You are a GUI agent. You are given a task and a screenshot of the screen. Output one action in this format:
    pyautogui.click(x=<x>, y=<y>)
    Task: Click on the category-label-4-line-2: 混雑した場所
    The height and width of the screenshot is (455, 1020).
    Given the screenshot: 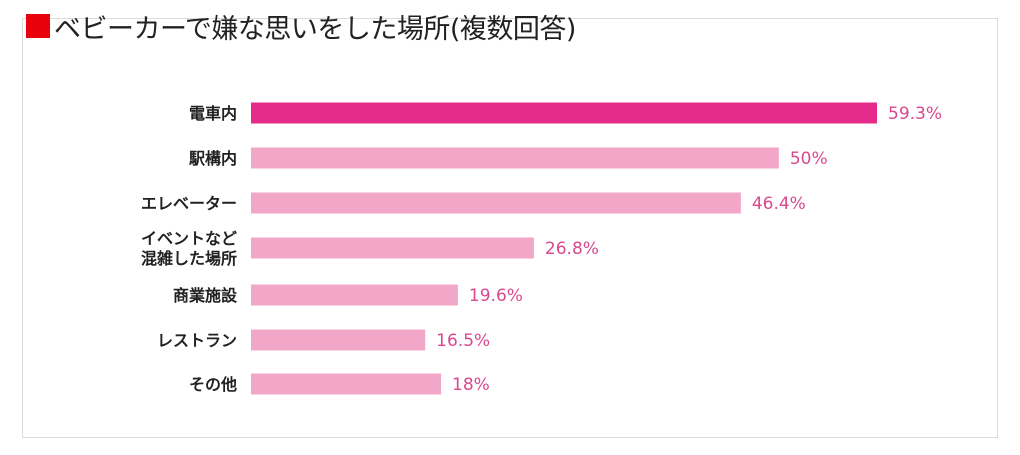 What is the action you would take?
    pyautogui.click(x=189, y=258)
    